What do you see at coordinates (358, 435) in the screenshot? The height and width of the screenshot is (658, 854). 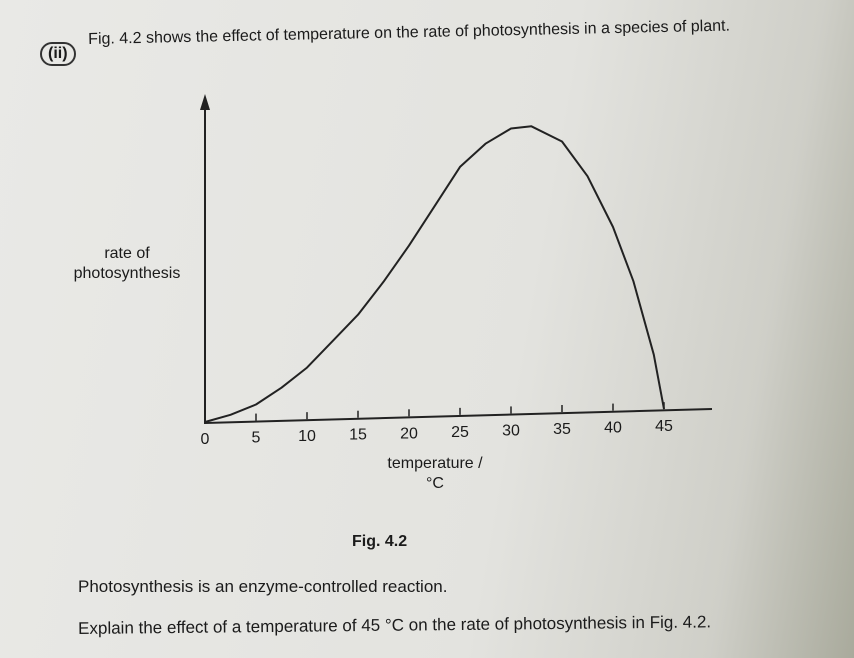 I see `x-tick-label: 15` at bounding box center [358, 435].